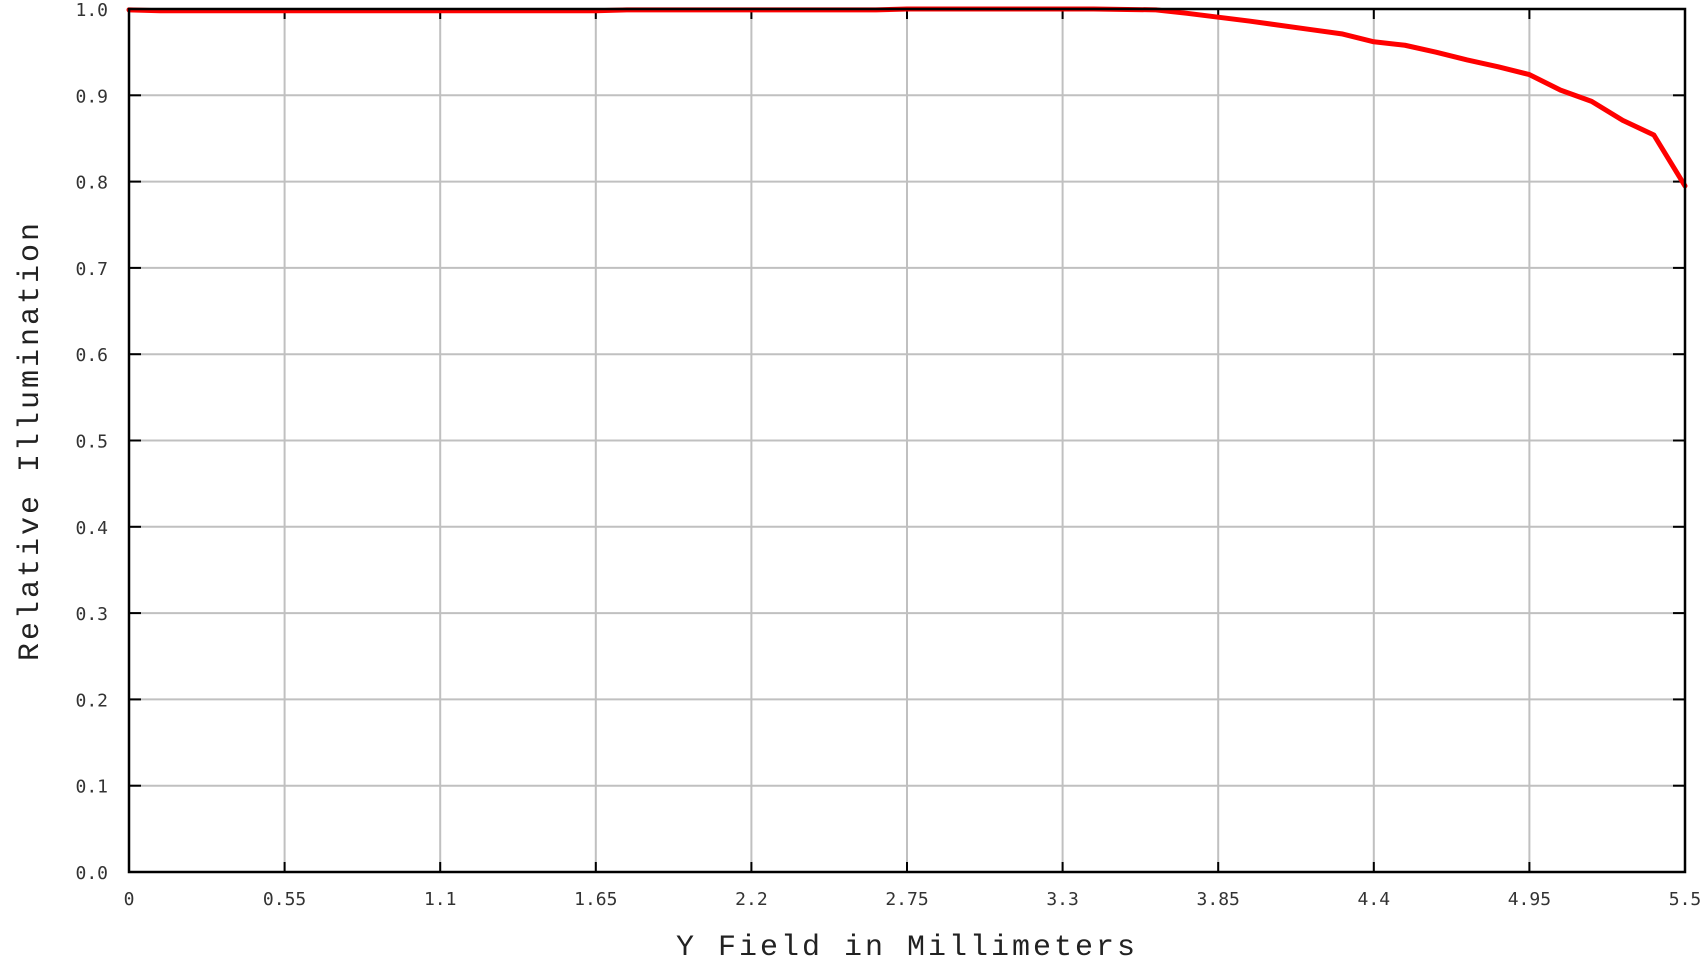  Describe the element at coordinates (91, 873) in the screenshot. I see `y-tick-label: 0.0` at that location.